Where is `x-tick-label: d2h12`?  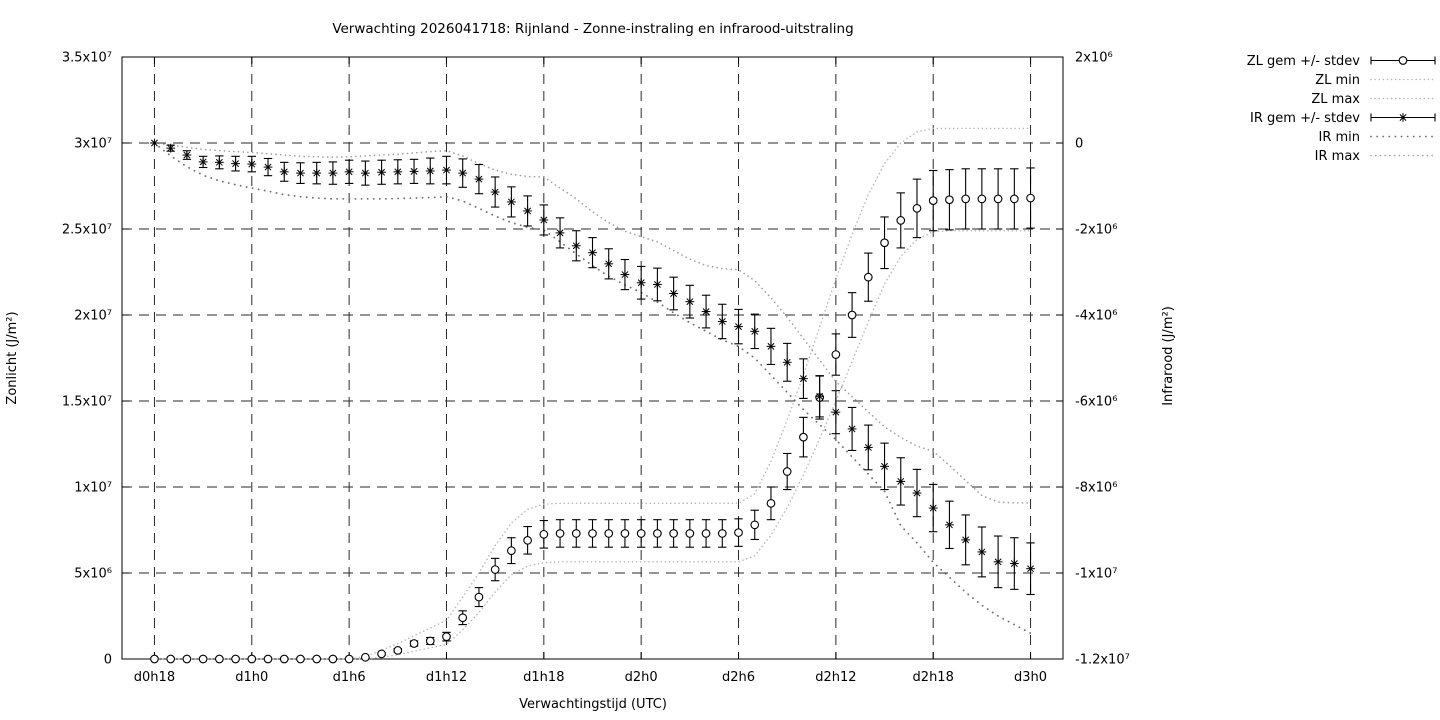 x-tick-label: d2h12 is located at coordinates (835, 677).